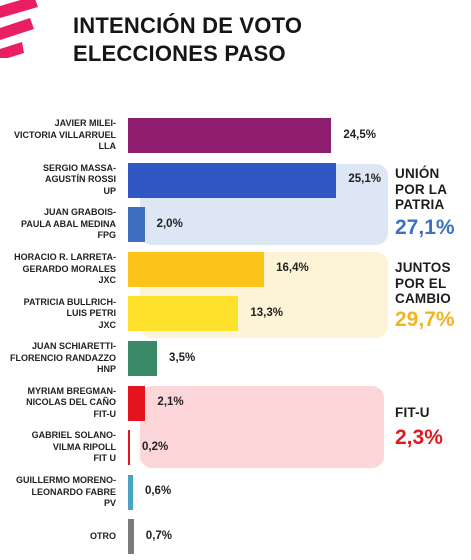  What do you see at coordinates (169, 223) in the screenshot?
I see `data-label: 2,0%` at bounding box center [169, 223].